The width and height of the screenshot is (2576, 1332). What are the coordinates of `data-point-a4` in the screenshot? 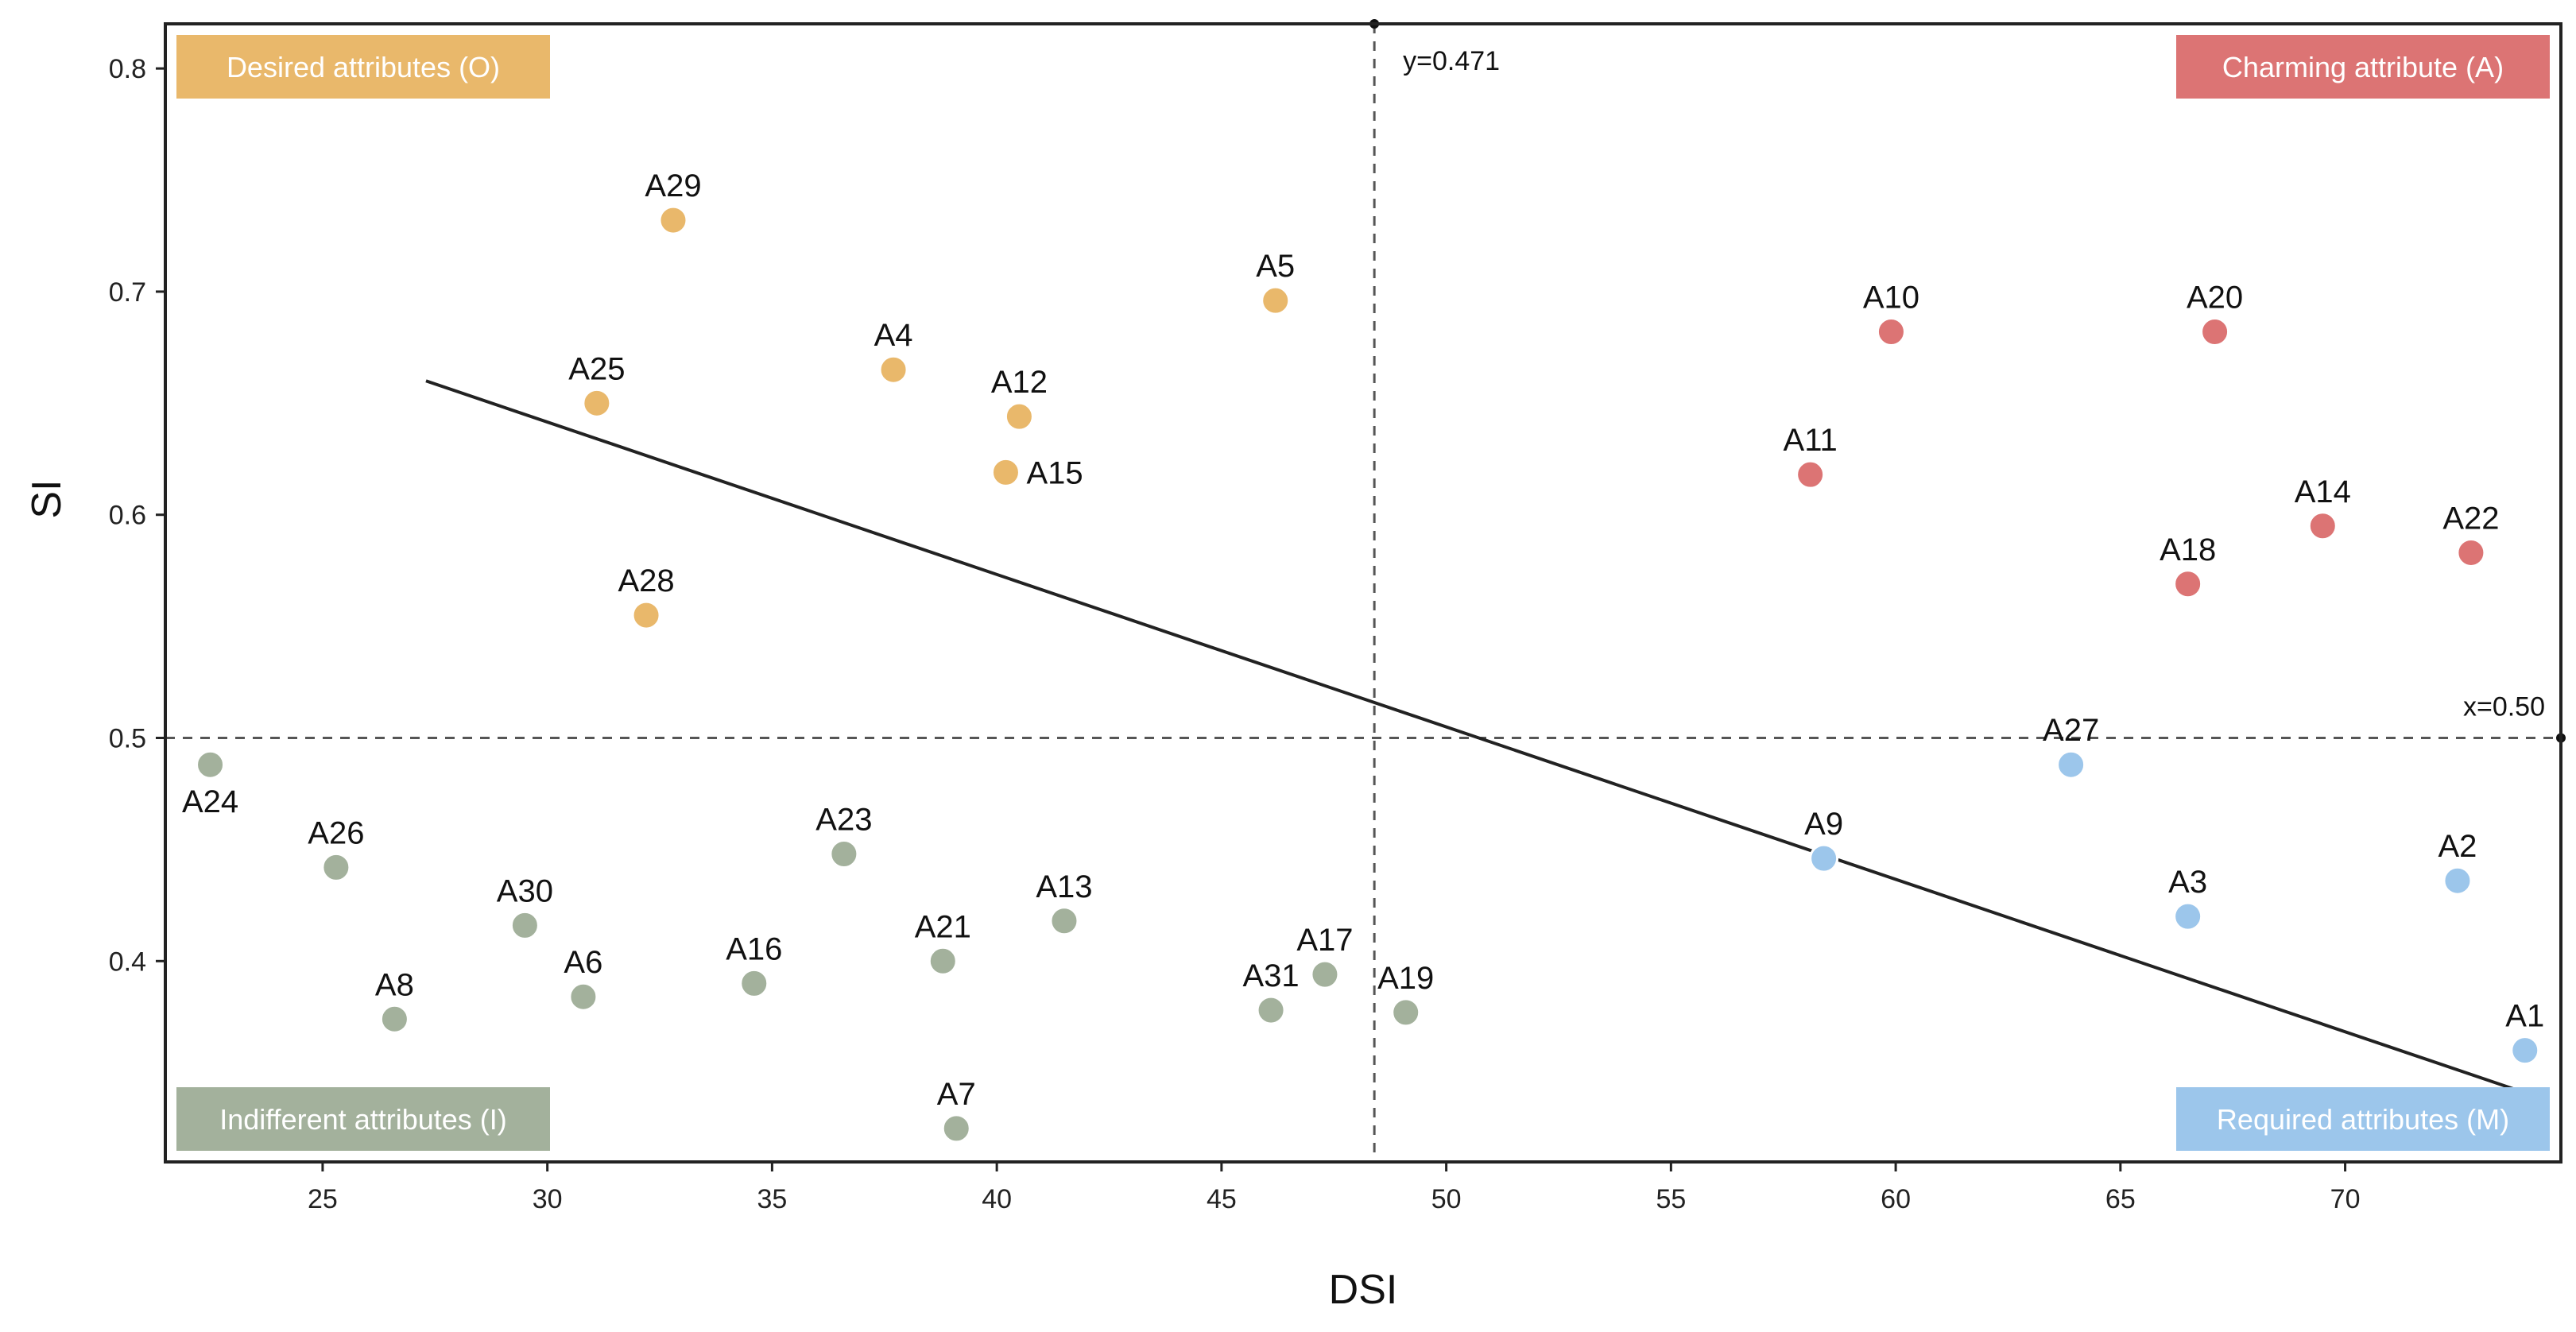 It's located at (893, 369).